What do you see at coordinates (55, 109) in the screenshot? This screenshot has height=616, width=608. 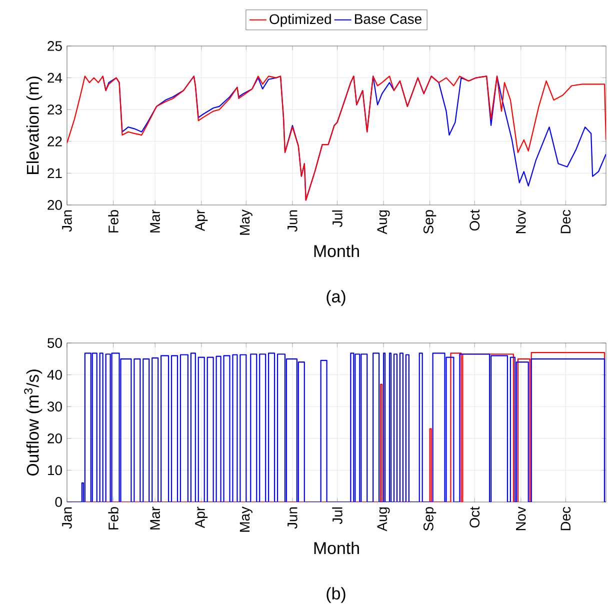 I see `y-tick-label: 23` at bounding box center [55, 109].